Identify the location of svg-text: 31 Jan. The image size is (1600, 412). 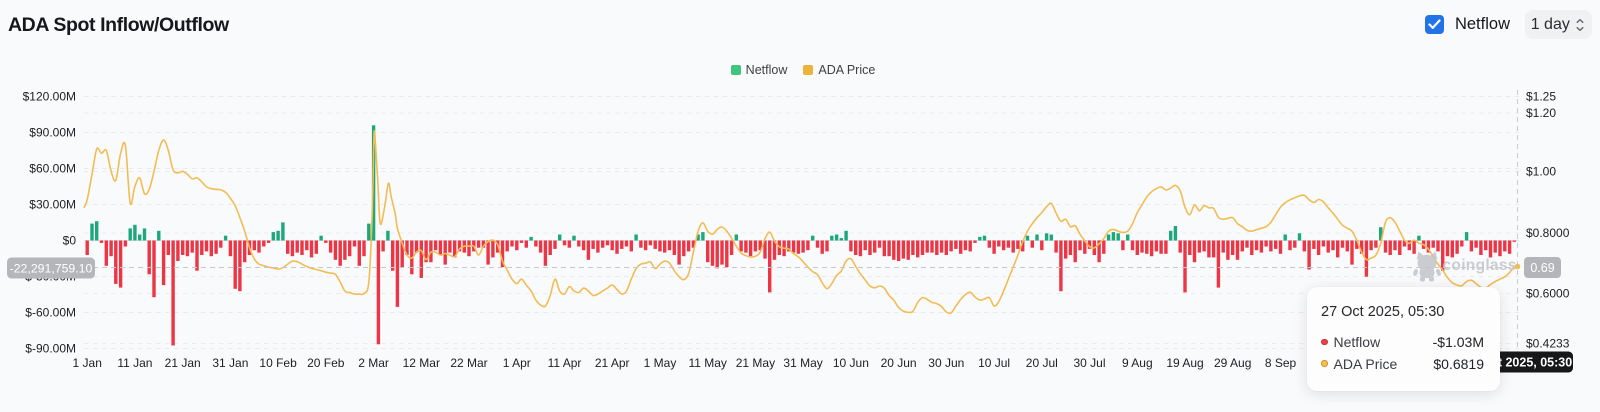
(230, 363).